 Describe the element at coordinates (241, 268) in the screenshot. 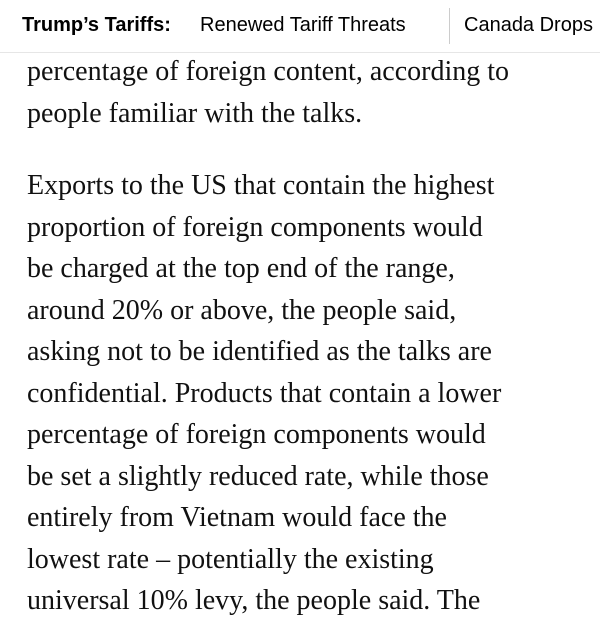

I see `text-line: be charged at the top end of the range,` at that location.